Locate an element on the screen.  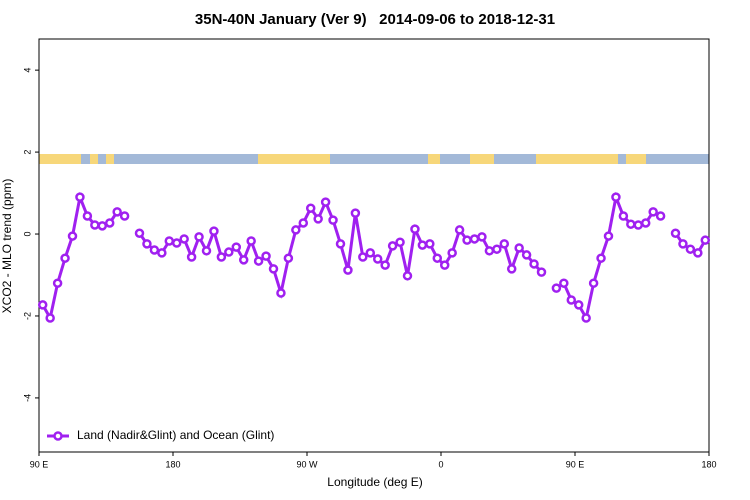
x-axis-label: Longitude (deg E) is located at coordinates (374, 482).